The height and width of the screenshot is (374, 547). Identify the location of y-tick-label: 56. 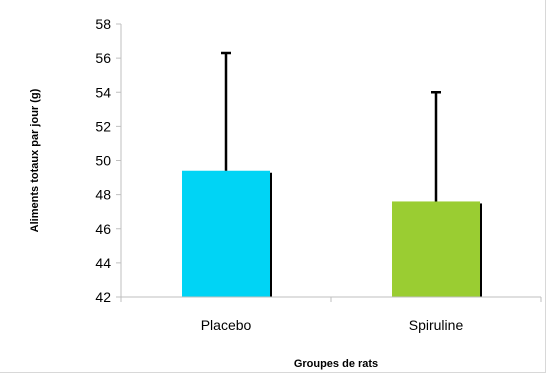
(103, 58).